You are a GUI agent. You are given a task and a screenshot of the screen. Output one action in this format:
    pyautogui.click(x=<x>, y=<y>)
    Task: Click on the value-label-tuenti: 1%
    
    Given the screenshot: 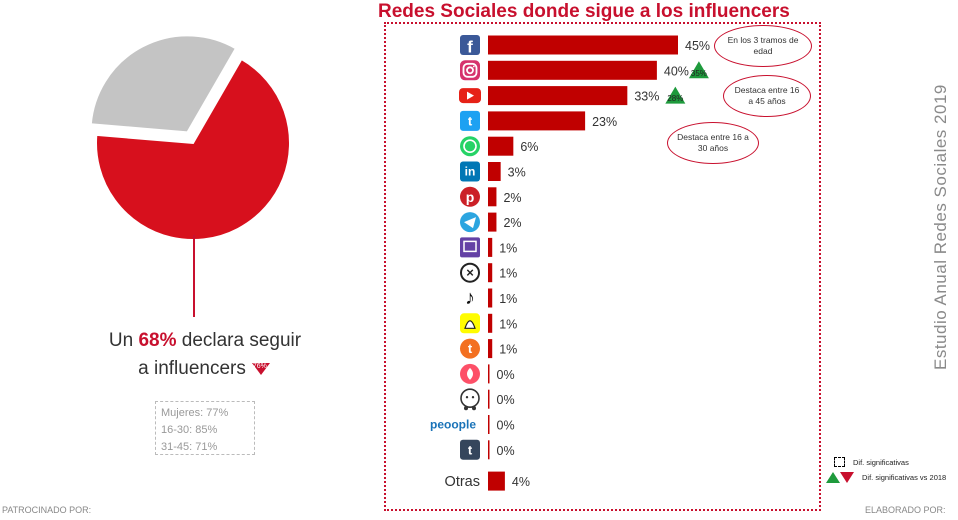 What is the action you would take?
    pyautogui.click(x=508, y=350)
    